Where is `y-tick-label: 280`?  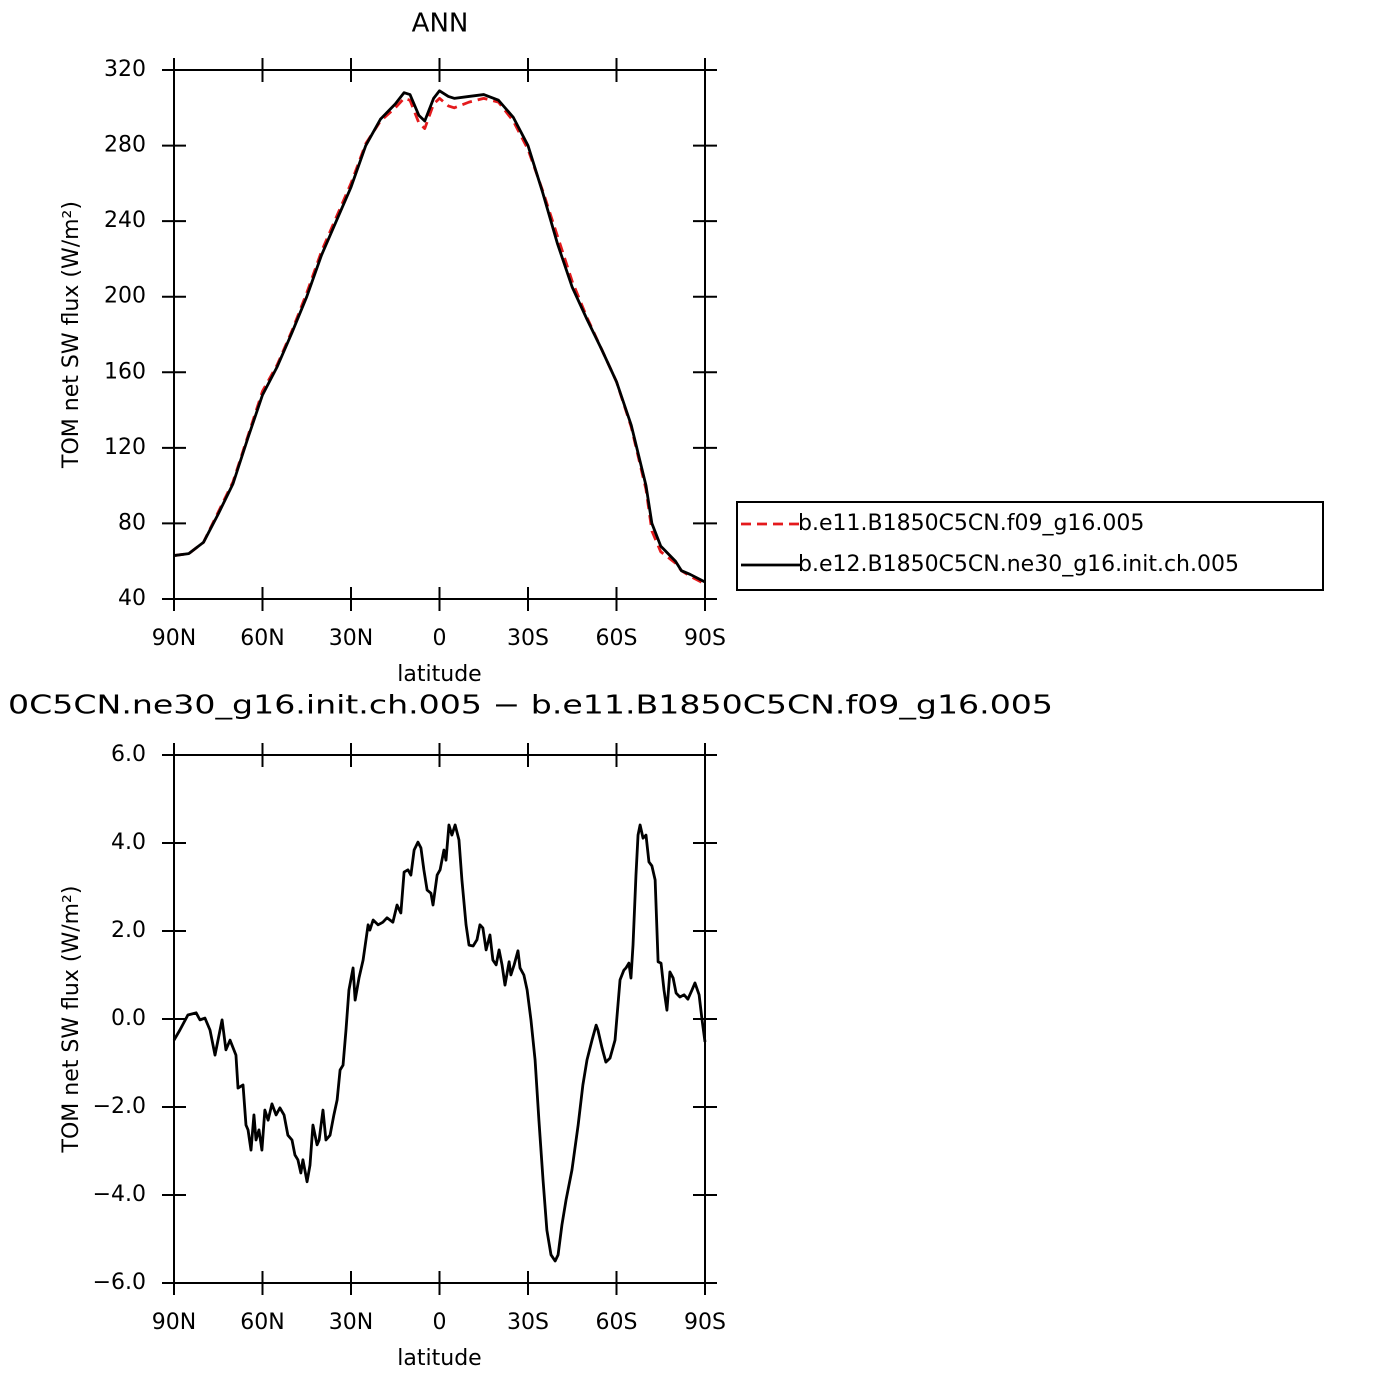
y-tick-label: 280 is located at coordinates (125, 145).